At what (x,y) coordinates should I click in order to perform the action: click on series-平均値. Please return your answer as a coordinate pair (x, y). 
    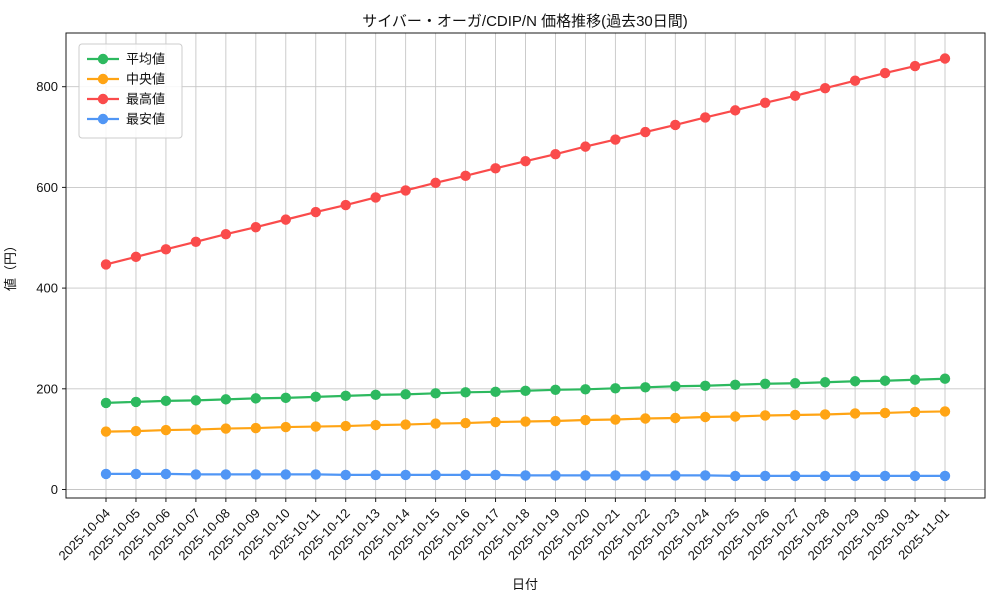
    Looking at the image, I should click on (525, 391).